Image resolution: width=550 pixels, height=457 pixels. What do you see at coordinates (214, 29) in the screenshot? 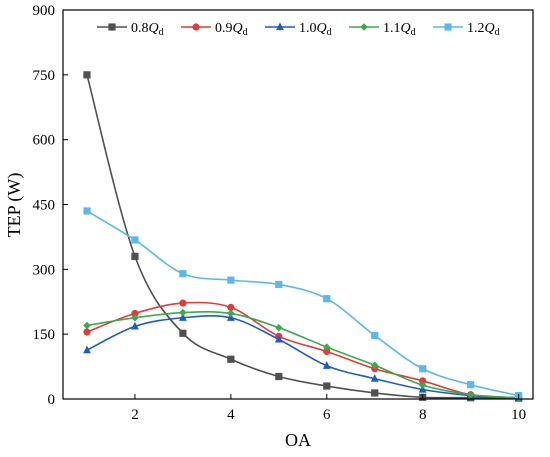
I see `legend-item: 0.9Qd` at bounding box center [214, 29].